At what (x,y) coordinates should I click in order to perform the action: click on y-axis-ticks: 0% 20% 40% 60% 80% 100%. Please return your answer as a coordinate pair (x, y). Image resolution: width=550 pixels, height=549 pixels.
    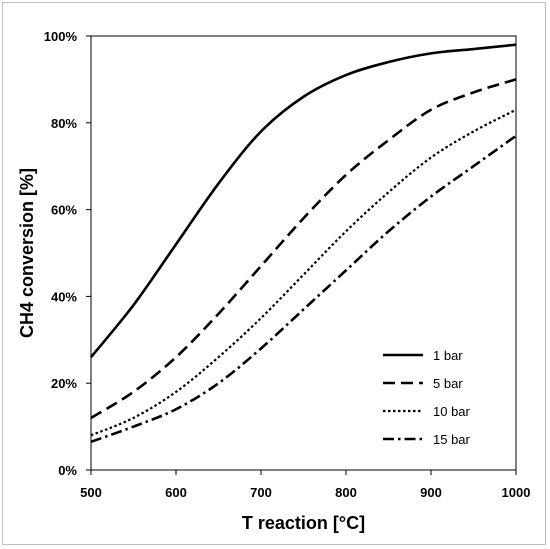
    Looking at the image, I should click on (67, 253).